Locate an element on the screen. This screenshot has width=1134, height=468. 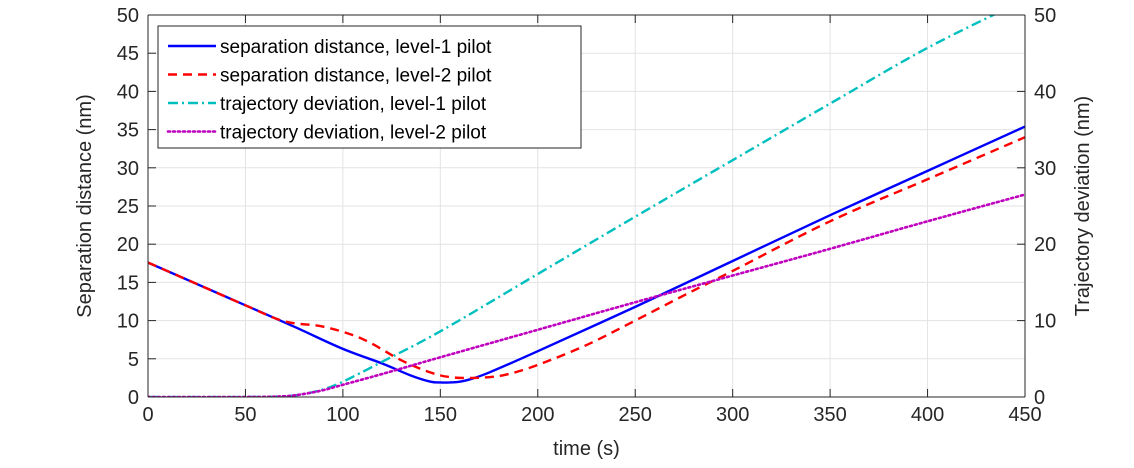
x-tick-label: 300 is located at coordinates (732, 415).